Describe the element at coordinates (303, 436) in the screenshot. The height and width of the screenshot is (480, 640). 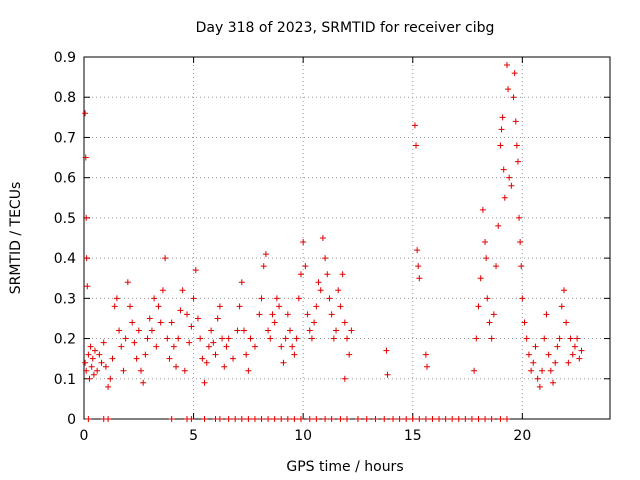
I see `x-tick-label: 10` at that location.